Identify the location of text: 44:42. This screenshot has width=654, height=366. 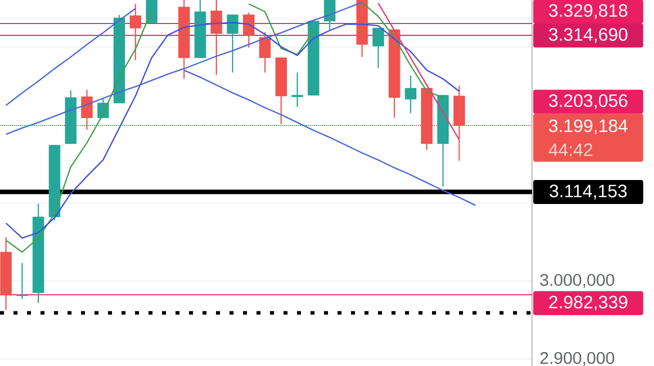
(570, 149).